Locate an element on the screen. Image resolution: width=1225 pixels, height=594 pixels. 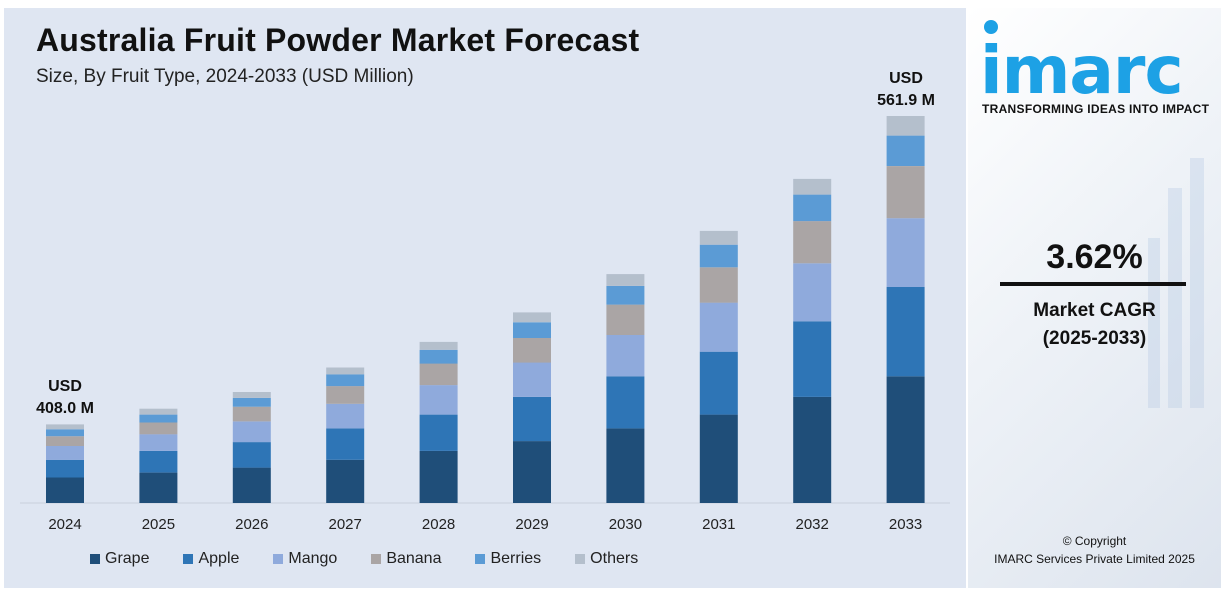
bar-segment-mango-2032 is located at coordinates (812, 292).